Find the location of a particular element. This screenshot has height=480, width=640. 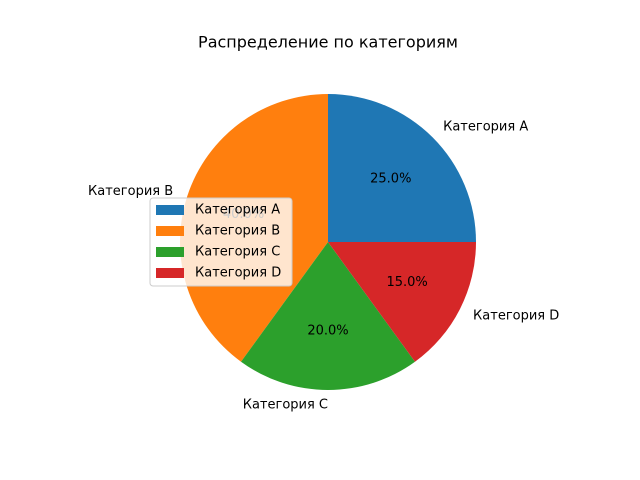

legend-label: Категория D is located at coordinates (238, 273).